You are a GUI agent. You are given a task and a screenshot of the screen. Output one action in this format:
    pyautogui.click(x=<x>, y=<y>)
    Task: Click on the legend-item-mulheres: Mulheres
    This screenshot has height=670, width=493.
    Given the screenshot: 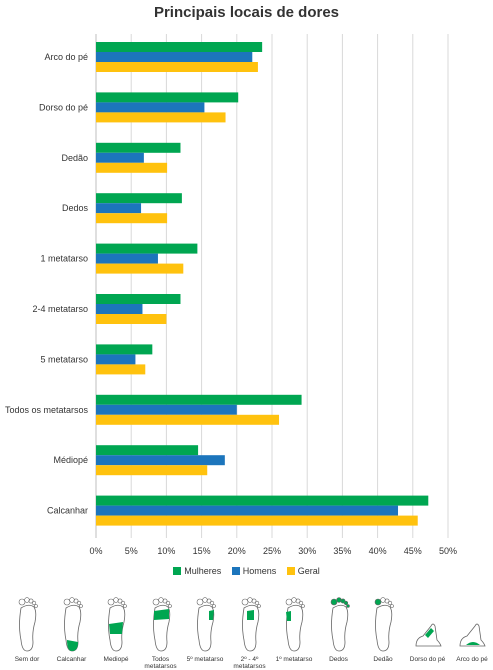 What is the action you would take?
    pyautogui.click(x=197, y=571)
    